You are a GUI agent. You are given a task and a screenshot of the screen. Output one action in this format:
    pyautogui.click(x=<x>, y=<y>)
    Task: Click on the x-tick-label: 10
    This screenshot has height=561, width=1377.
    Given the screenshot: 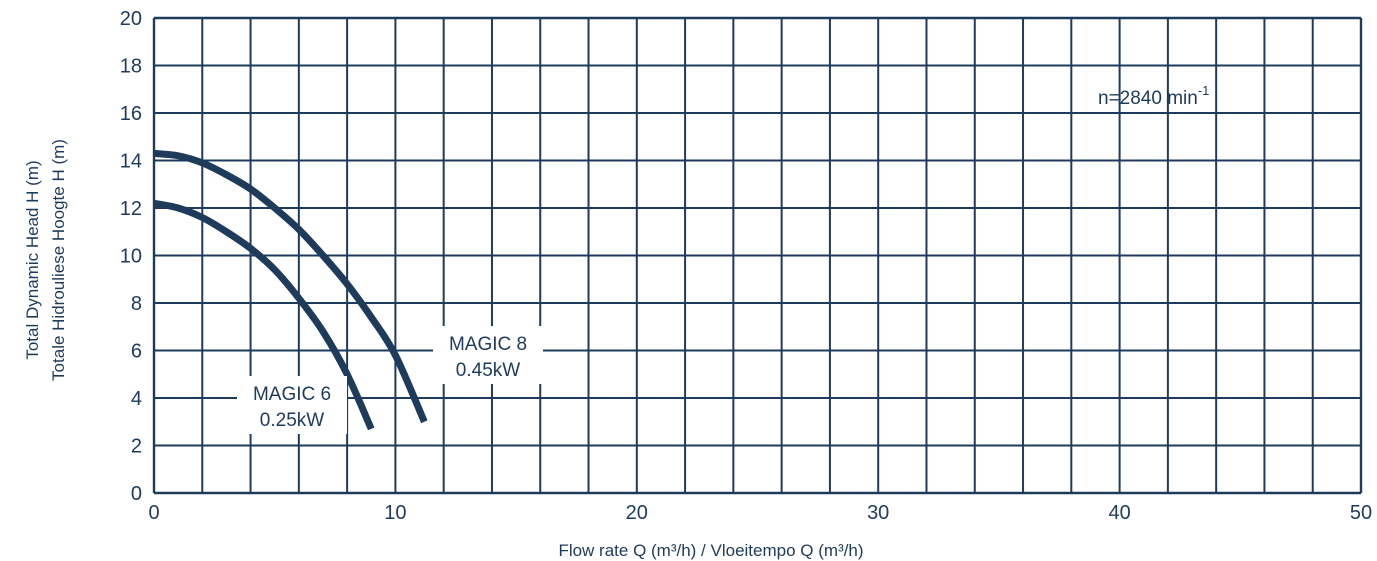 What is the action you would take?
    pyautogui.click(x=395, y=513)
    